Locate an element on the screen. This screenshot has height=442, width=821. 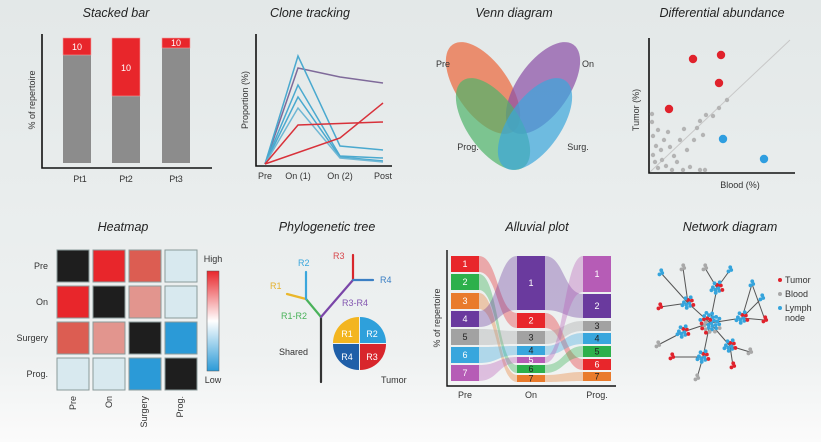
stacked-bar-axes is located at coordinates (126, 101).